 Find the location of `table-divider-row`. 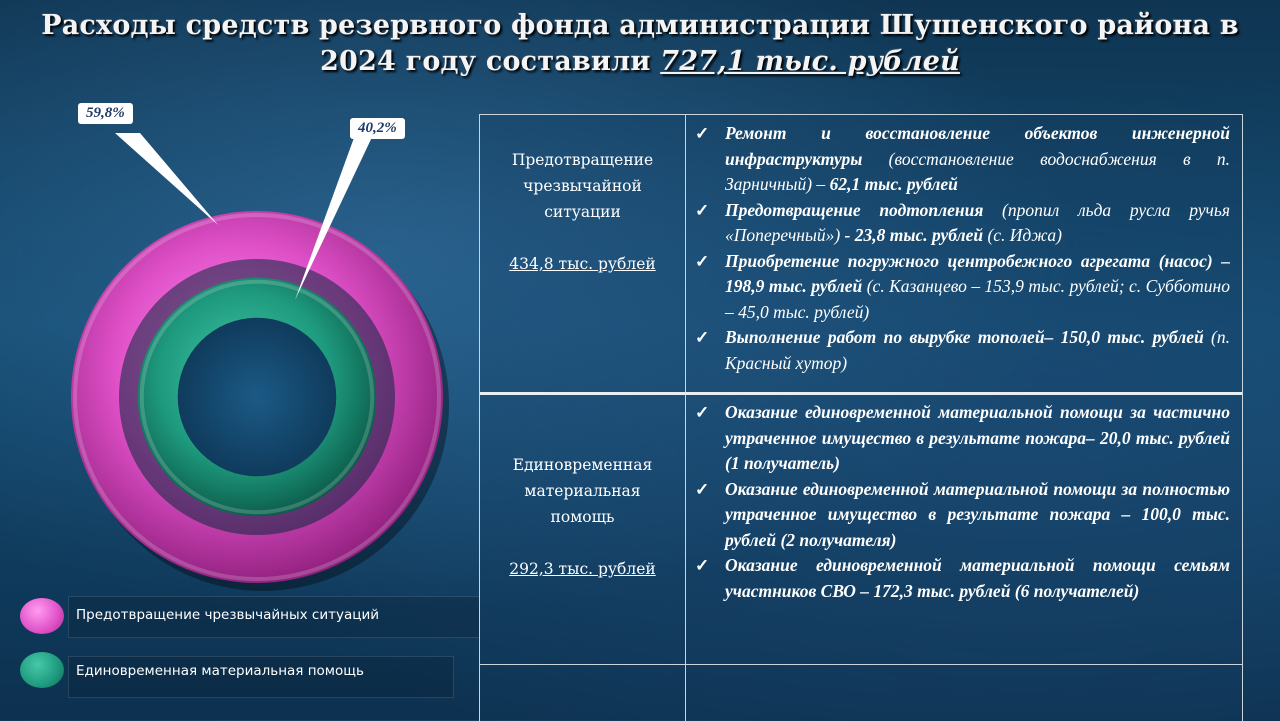

table-divider-row is located at coordinates (861, 393).